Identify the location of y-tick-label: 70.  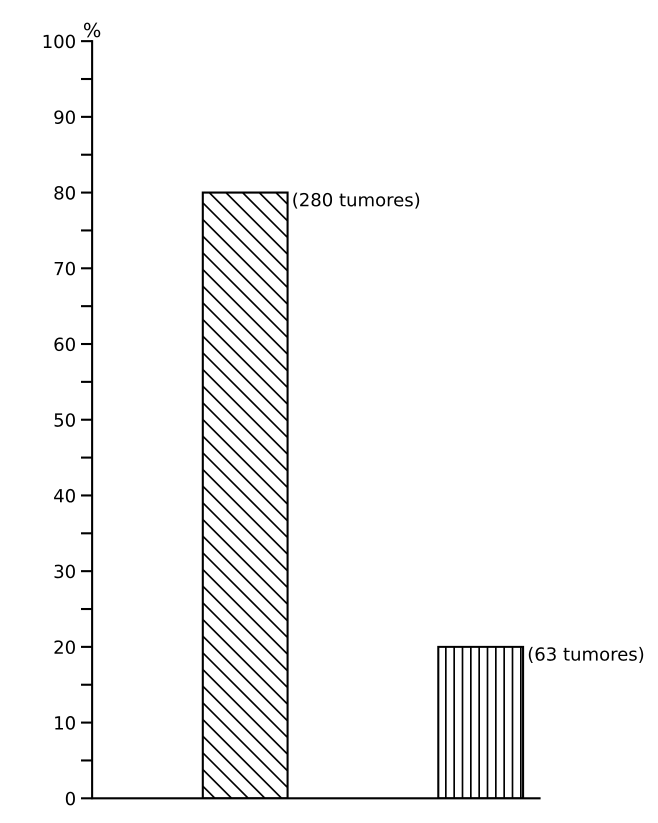
(64, 269).